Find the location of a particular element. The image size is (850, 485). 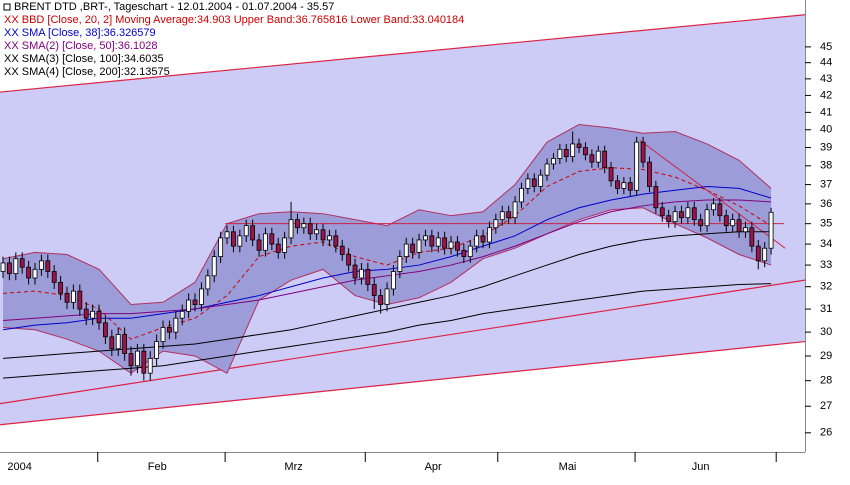

y-tick-label: 38 is located at coordinates (826, 166).